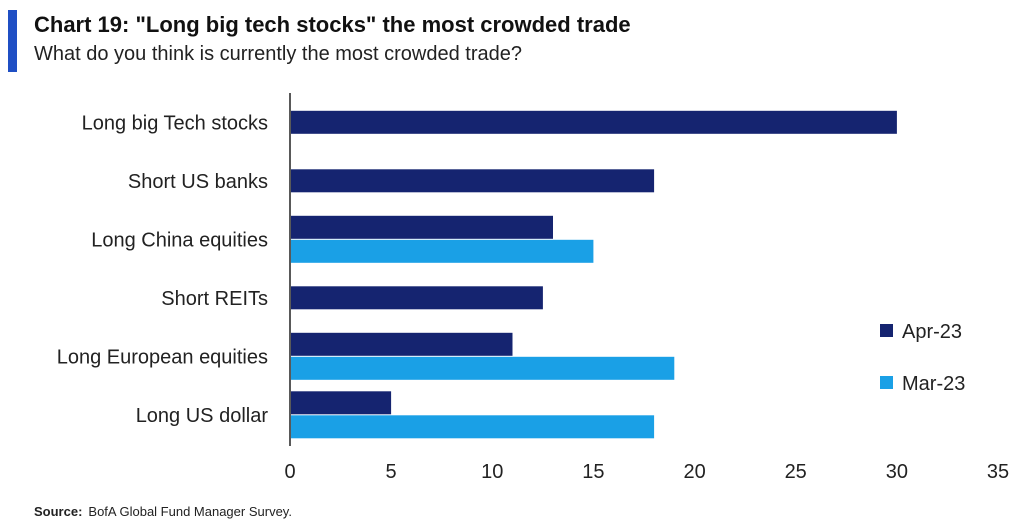  I want to click on legend-label: Mar-23, so click(933, 384).